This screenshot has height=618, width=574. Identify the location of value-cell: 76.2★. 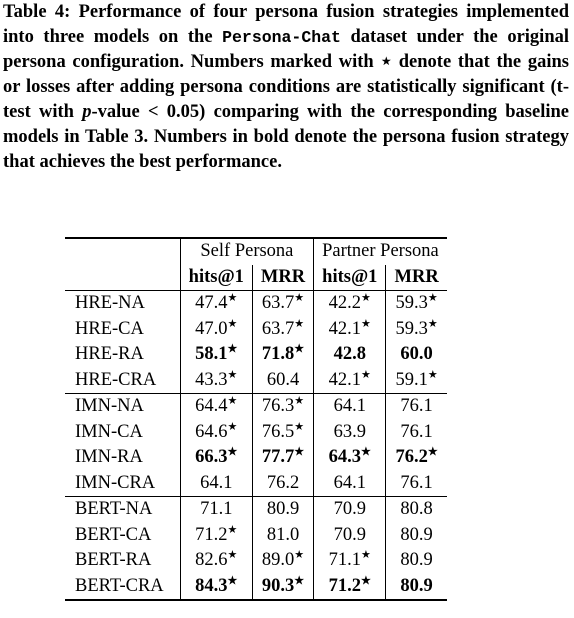
(416, 458).